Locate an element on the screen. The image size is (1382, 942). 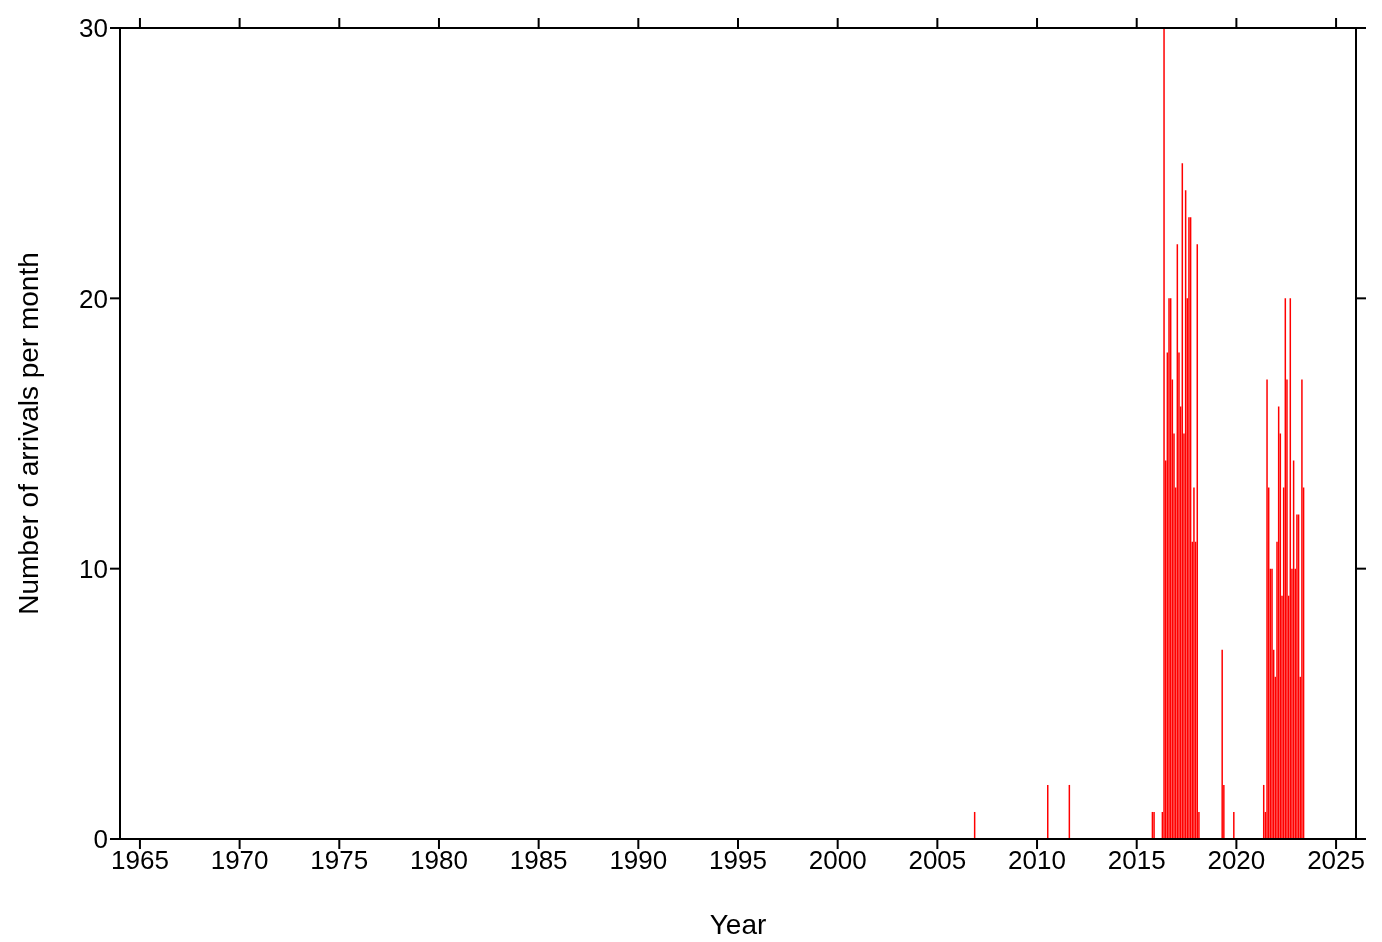
y-tick-label: 20 is located at coordinates (93, 298).